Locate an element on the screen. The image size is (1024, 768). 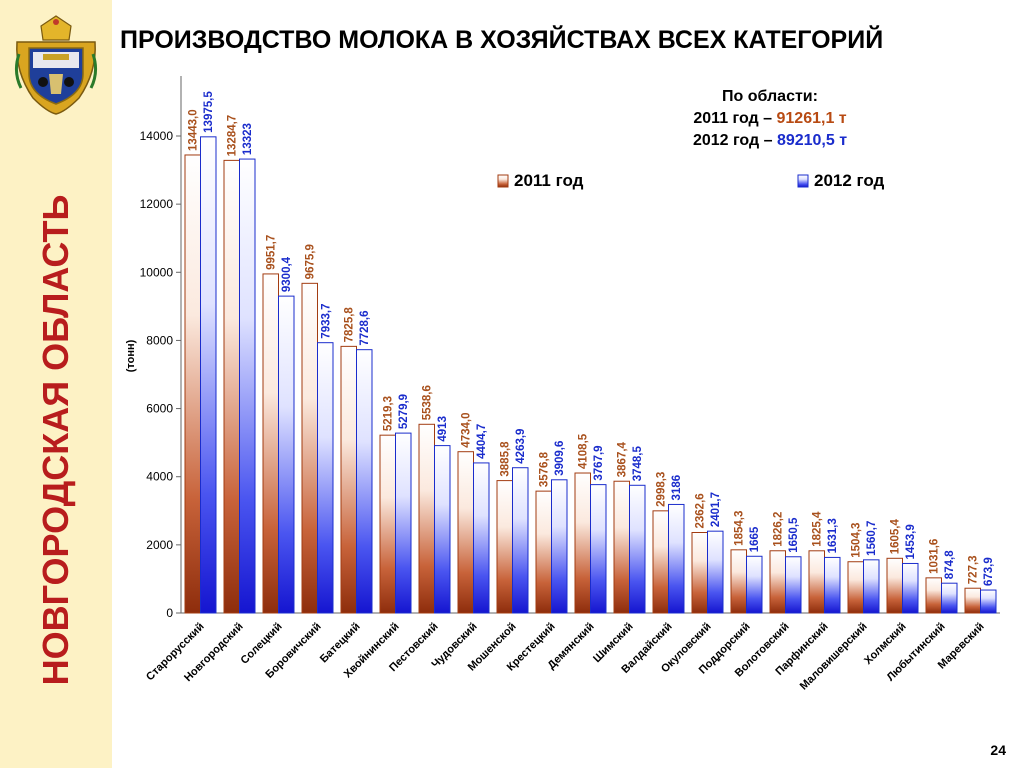
legend-swatch-2012 is located at coordinates (803, 181).